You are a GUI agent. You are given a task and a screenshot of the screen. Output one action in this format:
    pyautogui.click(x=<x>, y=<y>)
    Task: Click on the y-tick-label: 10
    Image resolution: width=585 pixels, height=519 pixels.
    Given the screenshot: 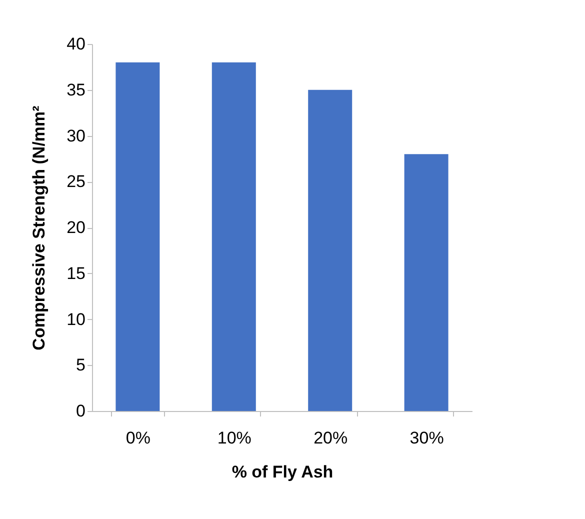 What is the action you would take?
    pyautogui.click(x=76, y=319)
    